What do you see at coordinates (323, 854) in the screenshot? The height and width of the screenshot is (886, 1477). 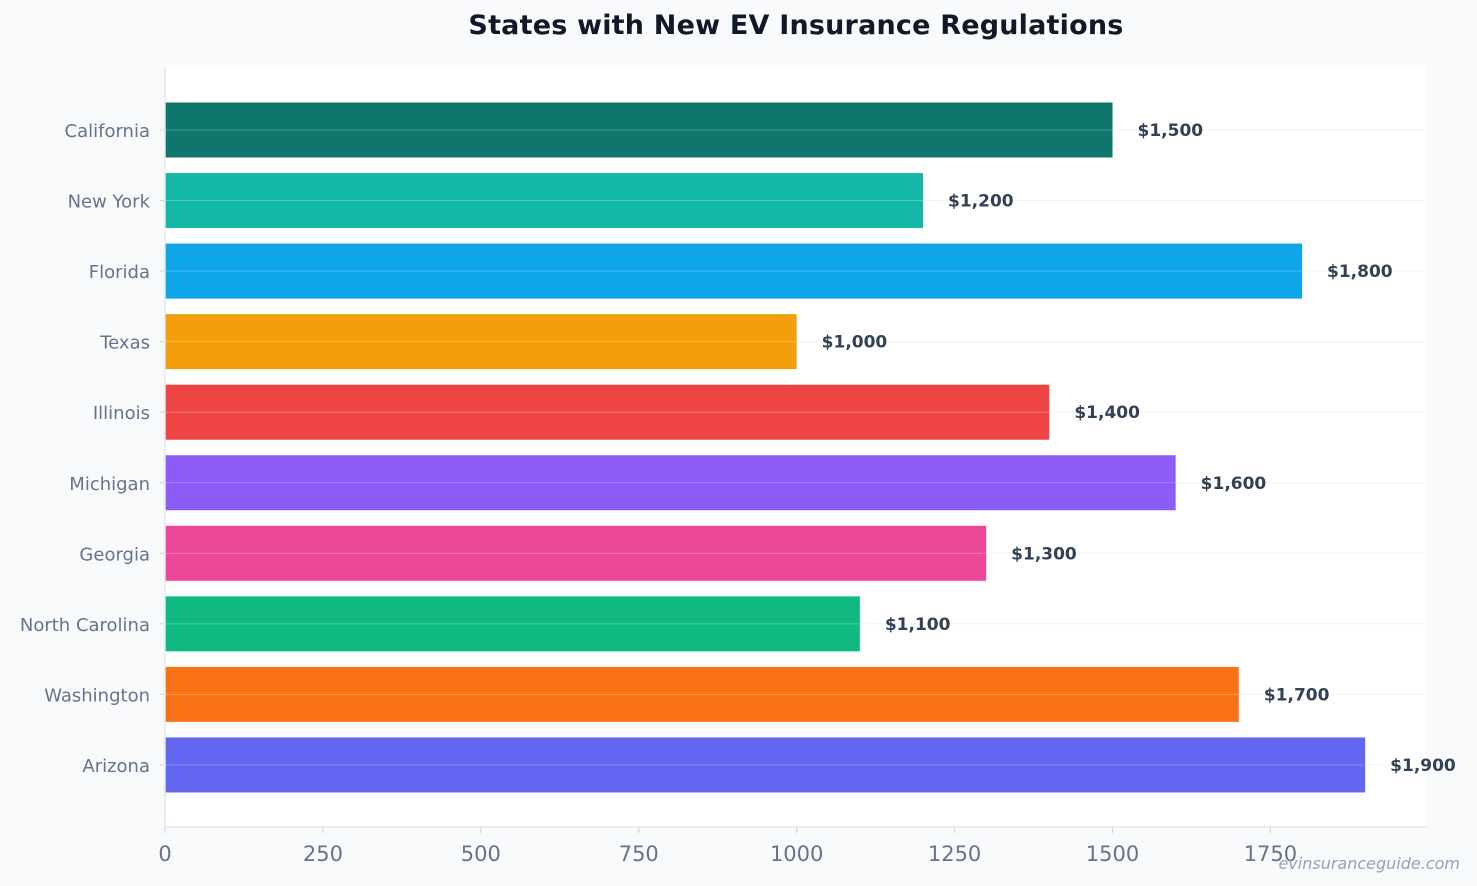 I see `x-tick-label: 250` at bounding box center [323, 854].